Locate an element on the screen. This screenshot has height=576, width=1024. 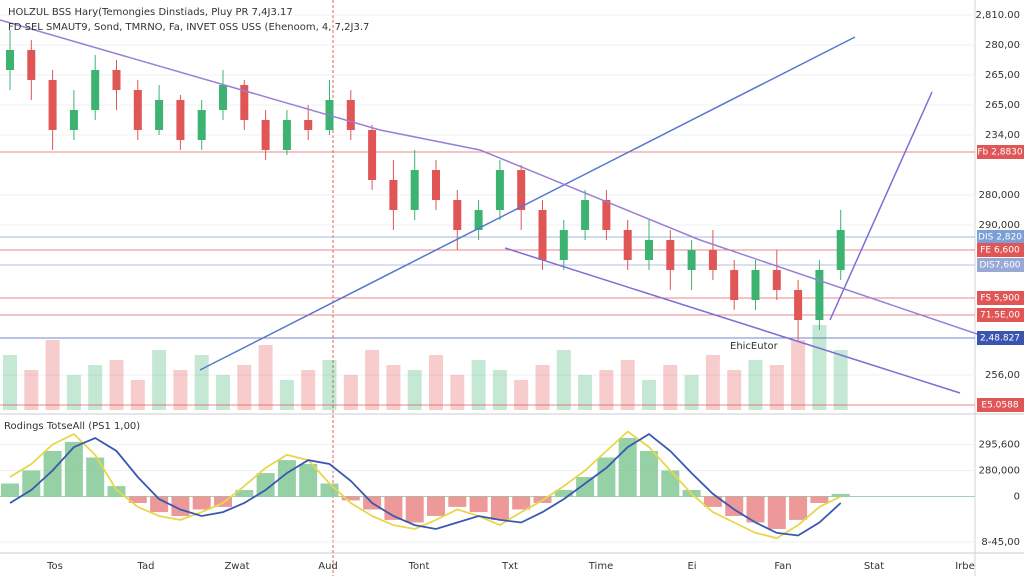
price-tag-label: FS 5,900 is located at coordinates (1000, 299).